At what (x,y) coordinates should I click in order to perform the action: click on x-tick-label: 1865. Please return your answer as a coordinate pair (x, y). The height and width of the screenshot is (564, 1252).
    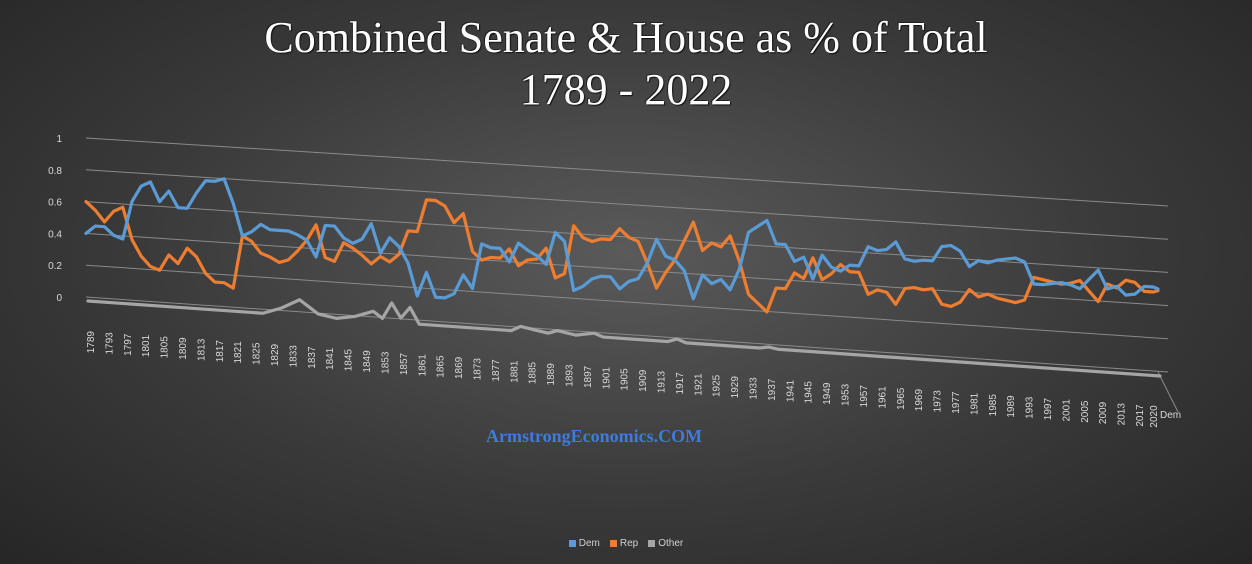
    Looking at the image, I should click on (441, 366).